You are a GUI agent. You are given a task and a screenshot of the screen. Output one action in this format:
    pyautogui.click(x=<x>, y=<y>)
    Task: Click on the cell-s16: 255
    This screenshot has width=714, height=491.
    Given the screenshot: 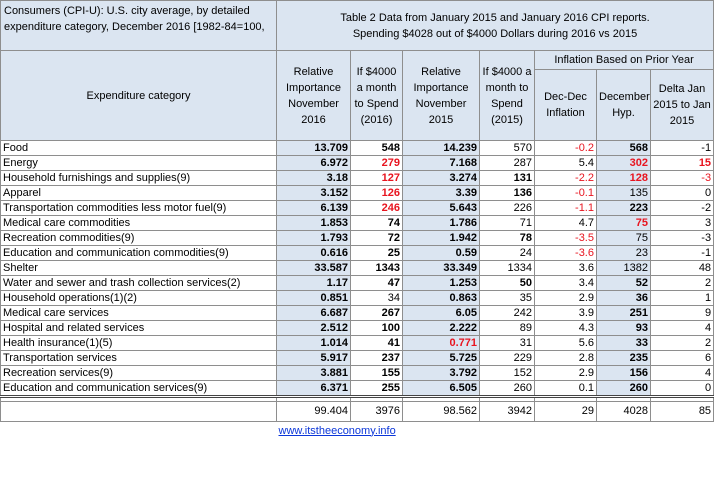 What is the action you would take?
    pyautogui.click(x=376, y=388)
    